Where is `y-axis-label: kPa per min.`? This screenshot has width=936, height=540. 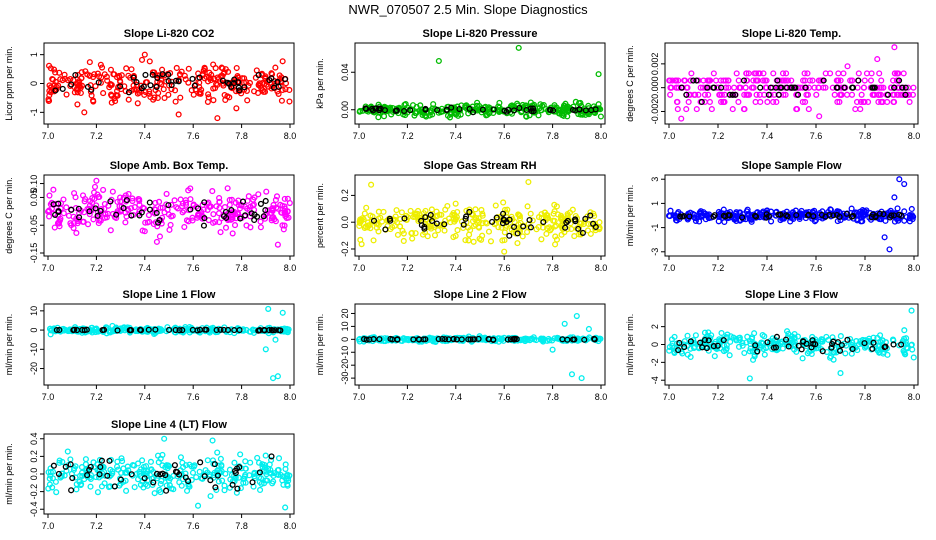 y-axis-label: kPa per min. is located at coordinates (320, 83).